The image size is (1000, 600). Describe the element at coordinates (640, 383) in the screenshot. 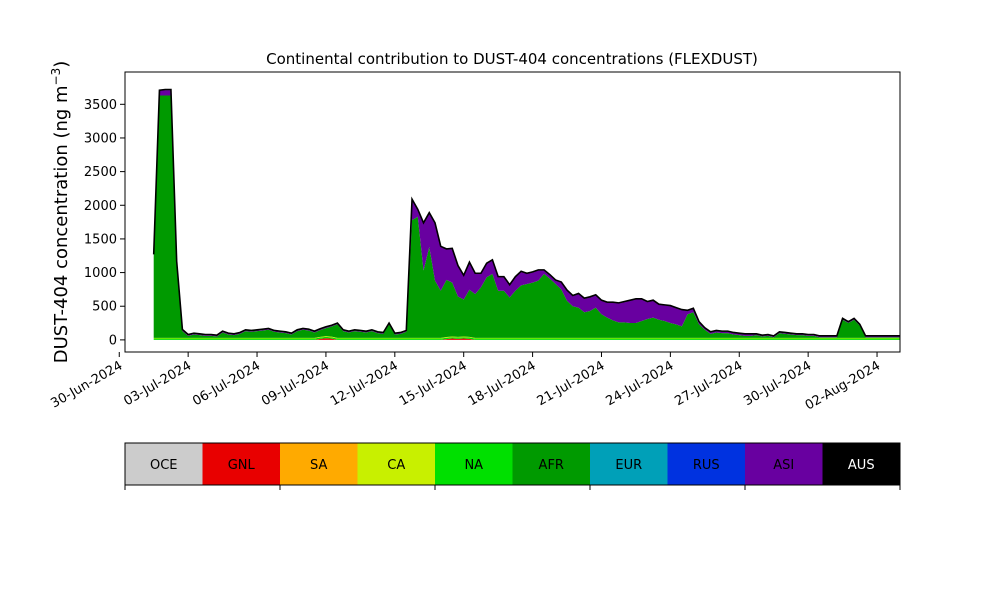

I see `x-tick-label: 24-Jul-2024` at that location.